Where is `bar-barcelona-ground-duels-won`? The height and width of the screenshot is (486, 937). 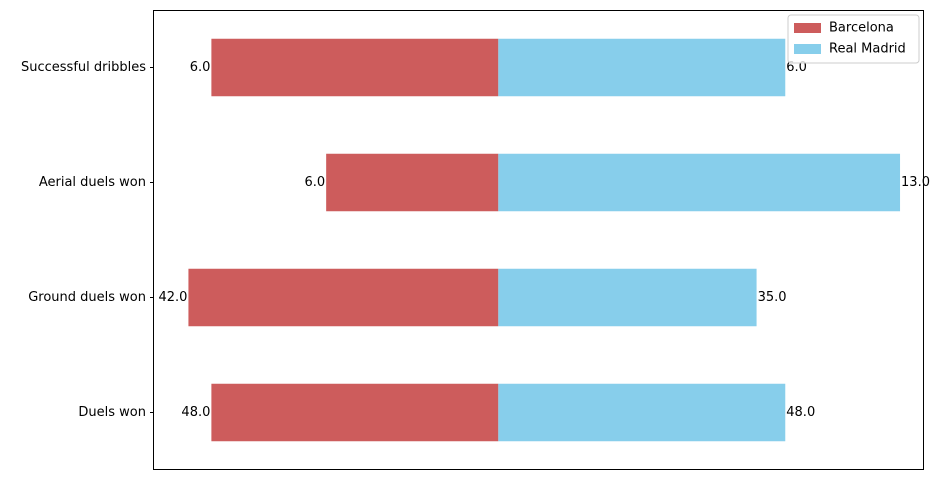 bar-barcelona-ground-duels-won is located at coordinates (343, 297).